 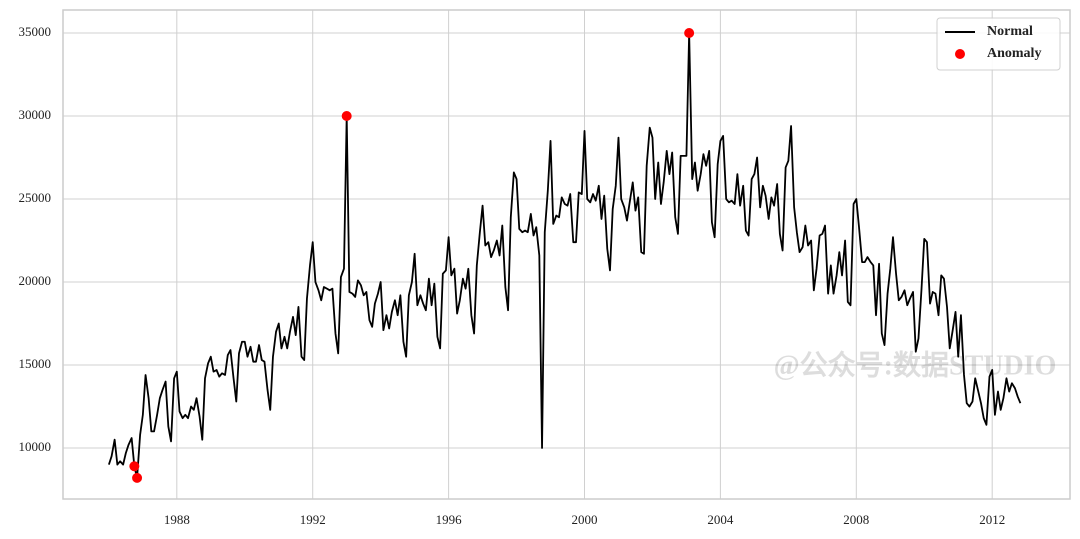 I want to click on y-tick-label: 35000, so click(x=35, y=31).